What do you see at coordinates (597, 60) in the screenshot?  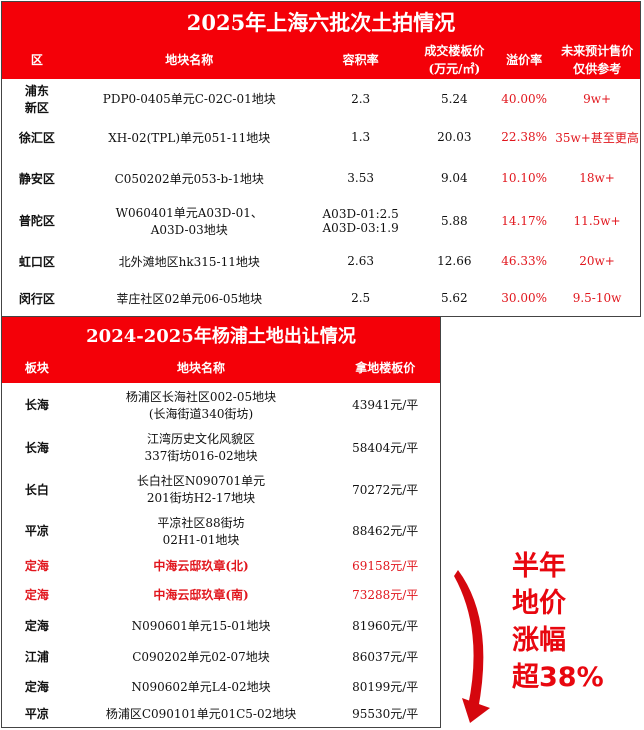 I see `column-header: 未来预计售价 仅供参考` at bounding box center [597, 60].